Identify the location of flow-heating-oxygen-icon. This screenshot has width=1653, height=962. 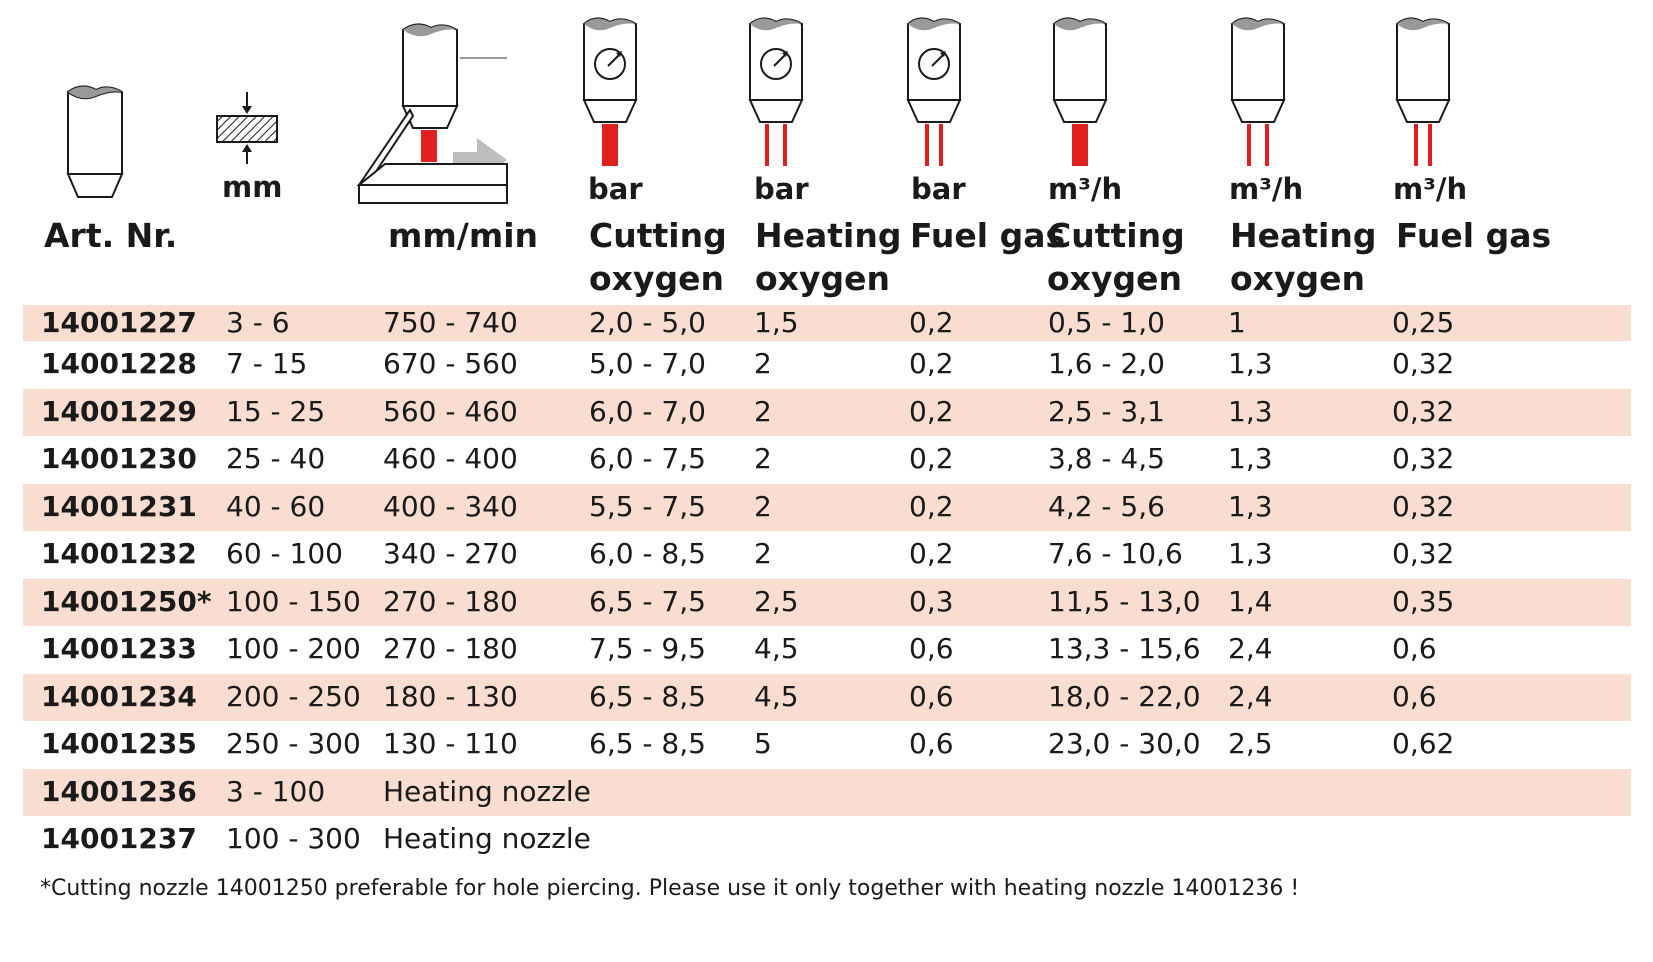
(1258, 91).